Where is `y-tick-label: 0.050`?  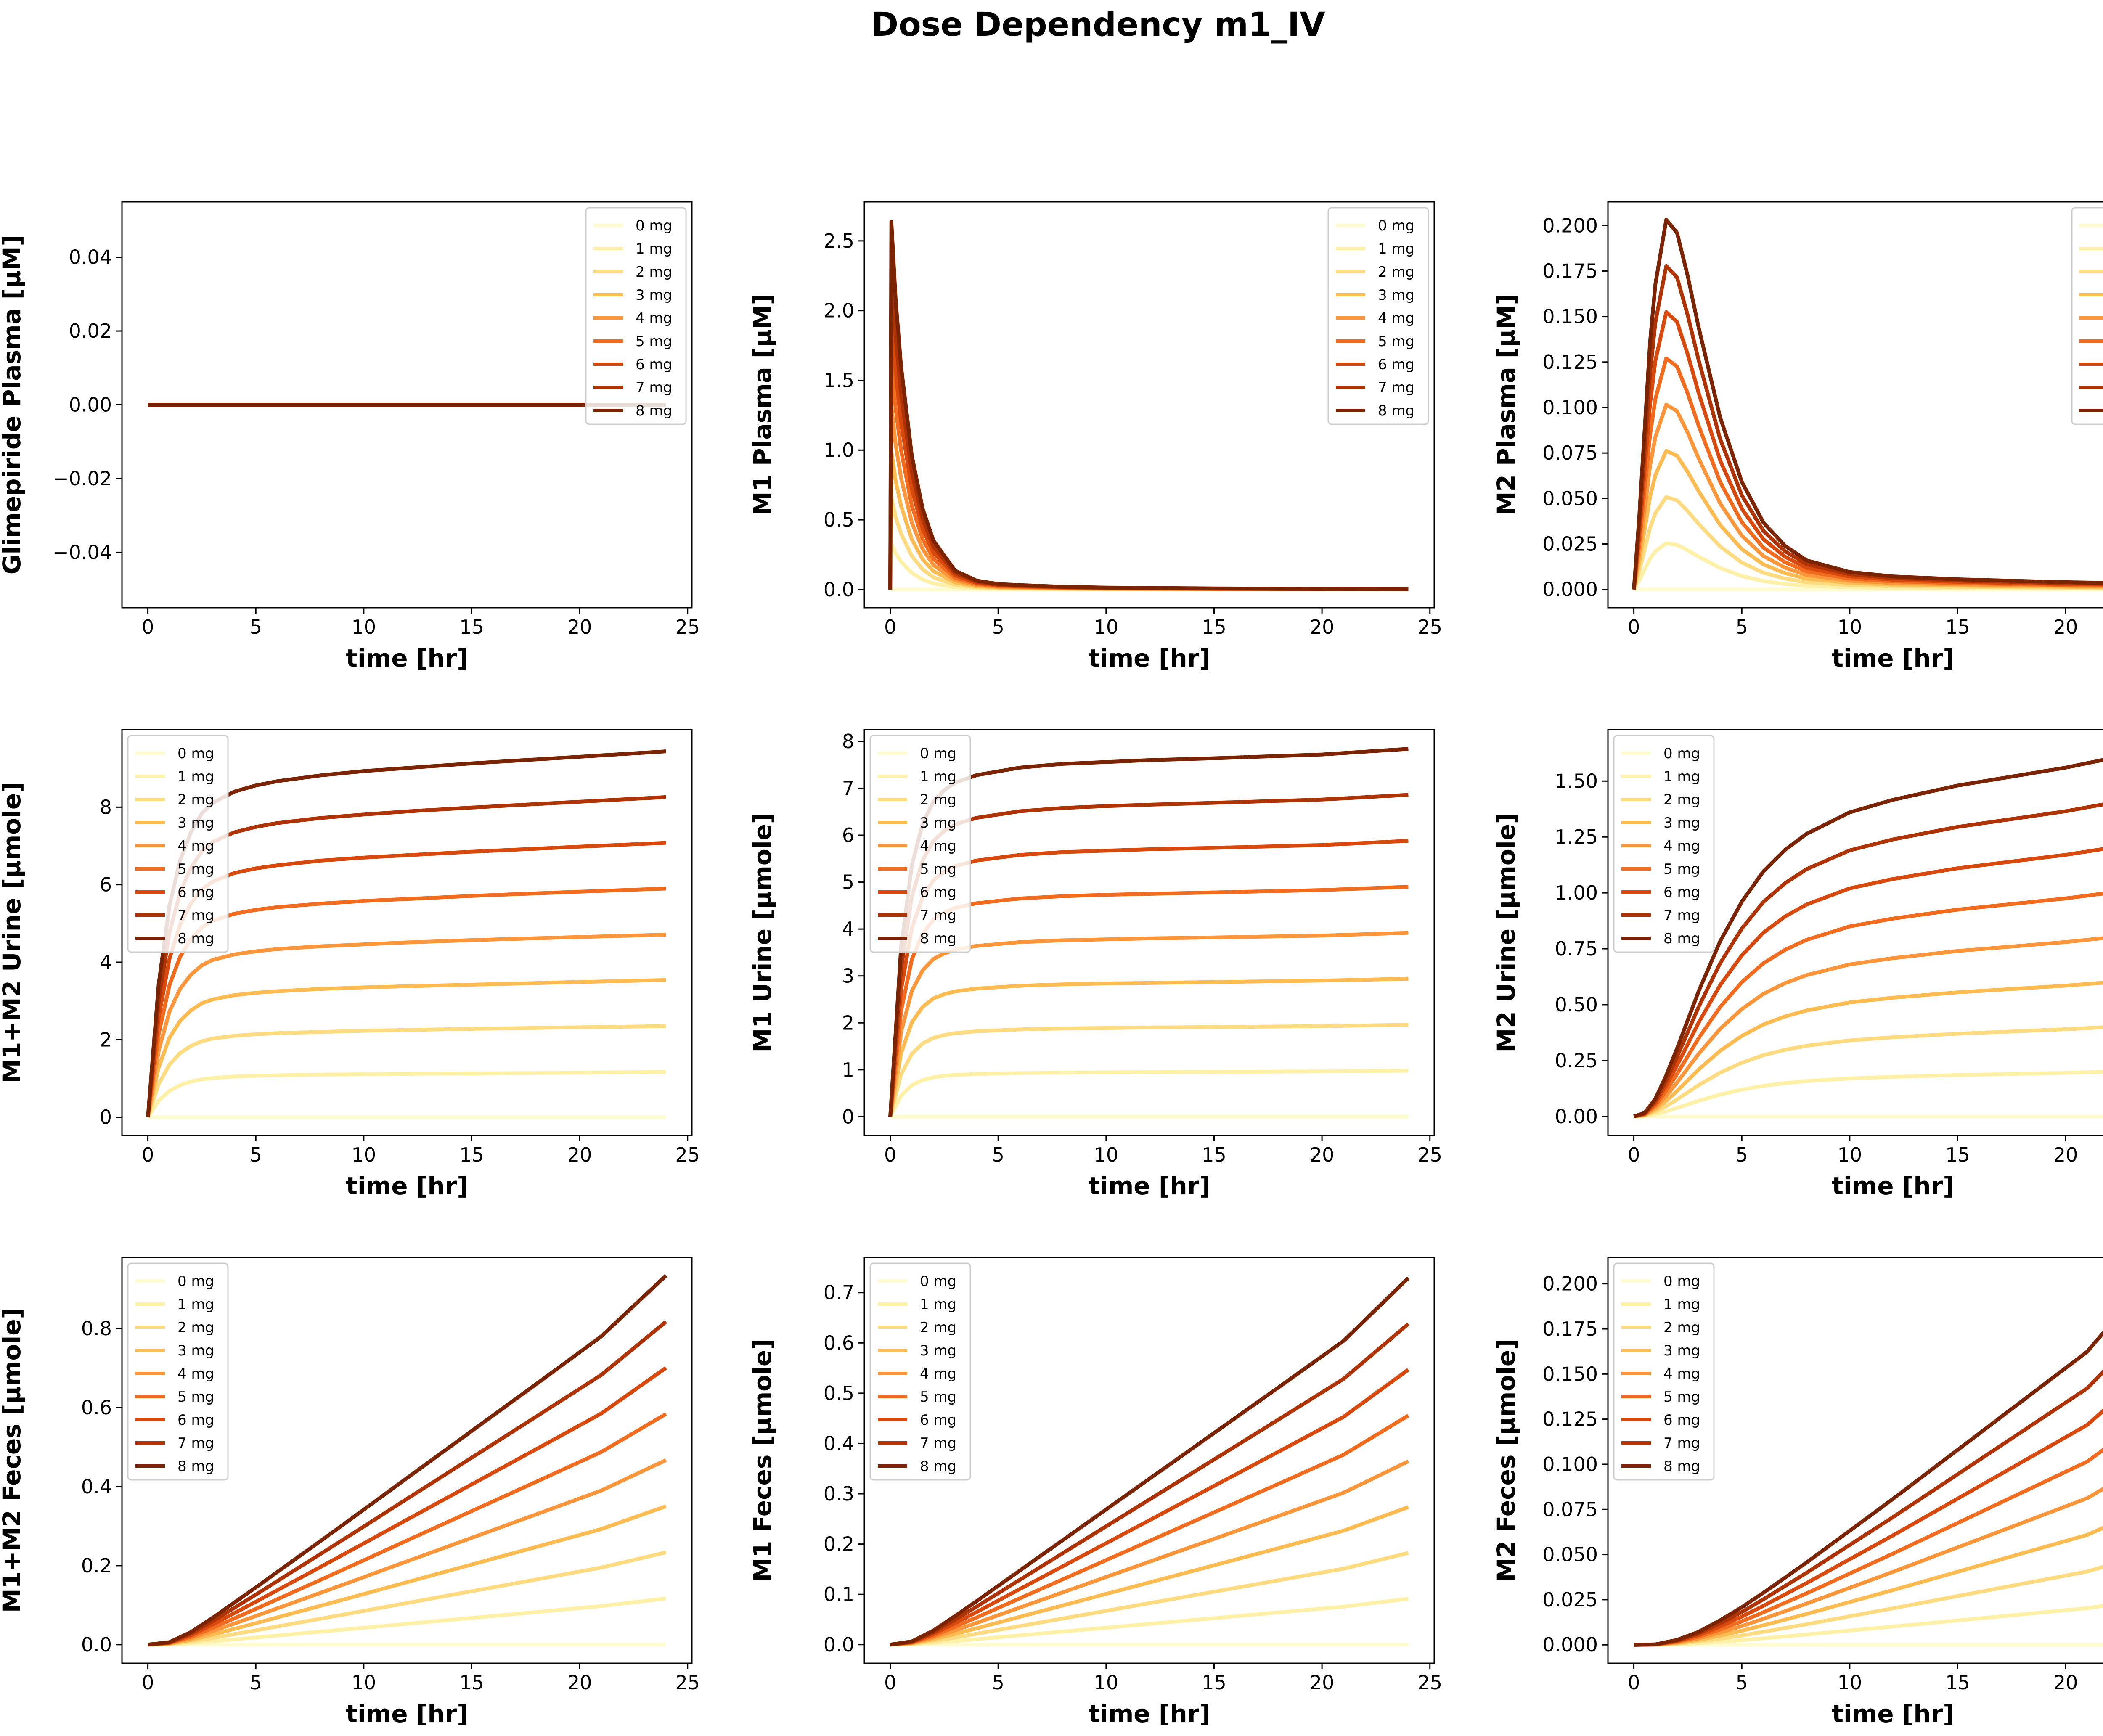 y-tick-label: 0.050 is located at coordinates (1570, 499).